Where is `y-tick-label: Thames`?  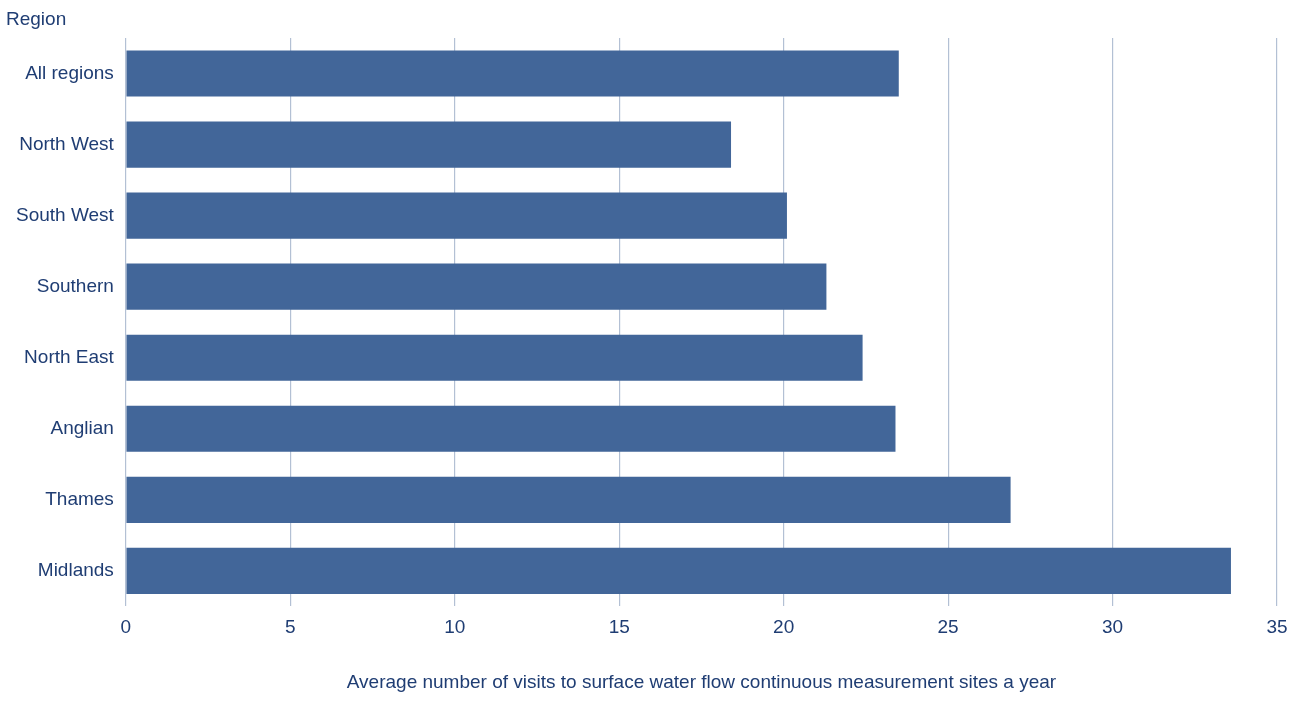 y-tick-label: Thames is located at coordinates (79, 499).